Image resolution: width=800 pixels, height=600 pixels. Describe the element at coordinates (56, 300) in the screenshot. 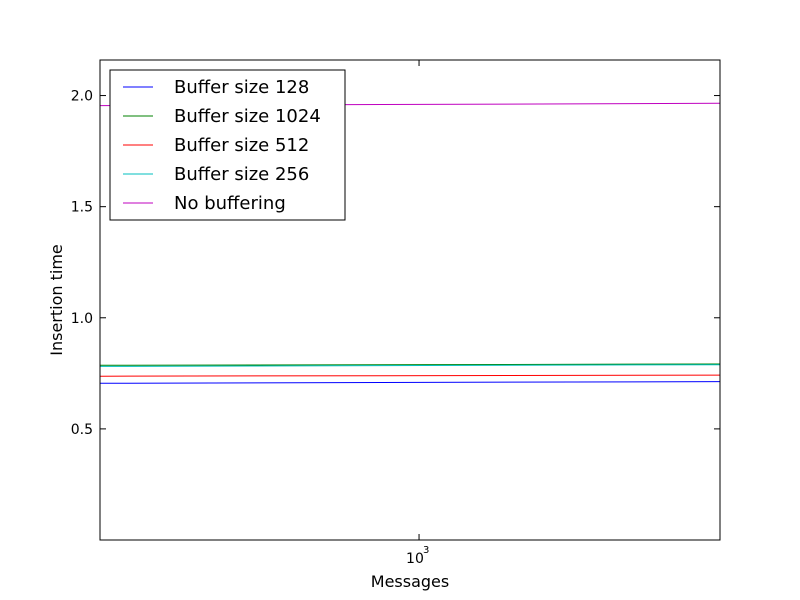

I see `y-axis-label: Insertion time` at that location.